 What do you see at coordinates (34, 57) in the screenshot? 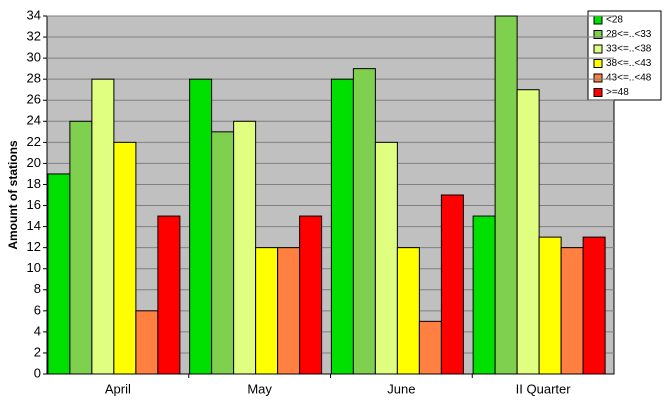
I see `y-tick-label: 30` at bounding box center [34, 57].